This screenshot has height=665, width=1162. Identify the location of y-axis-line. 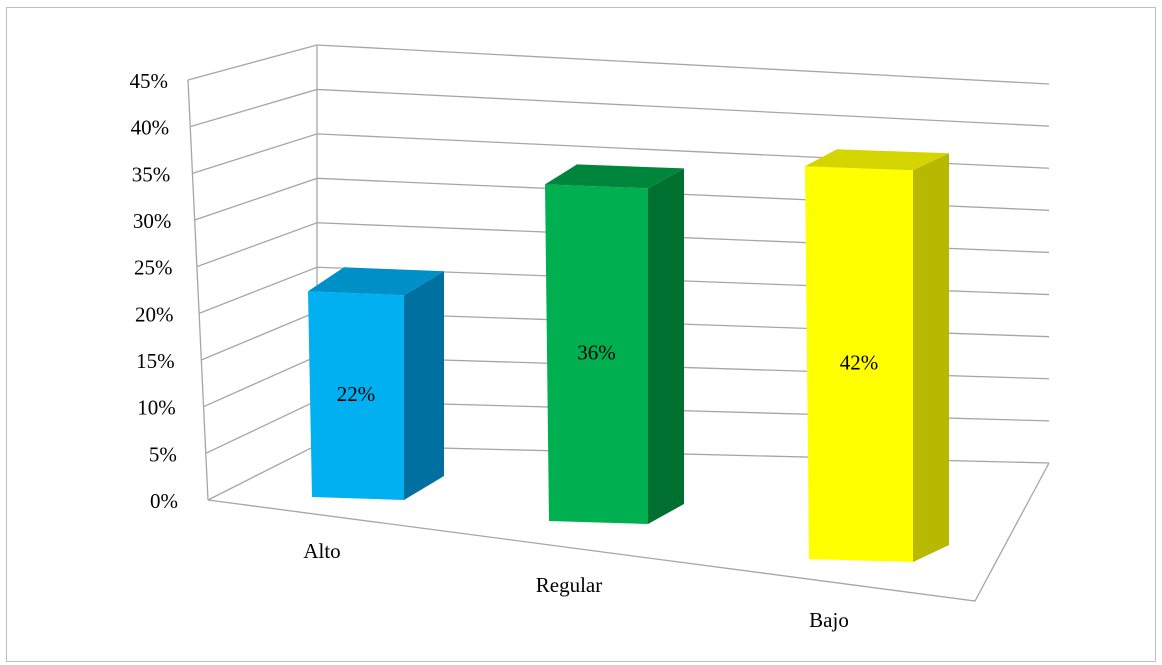
(198, 290).